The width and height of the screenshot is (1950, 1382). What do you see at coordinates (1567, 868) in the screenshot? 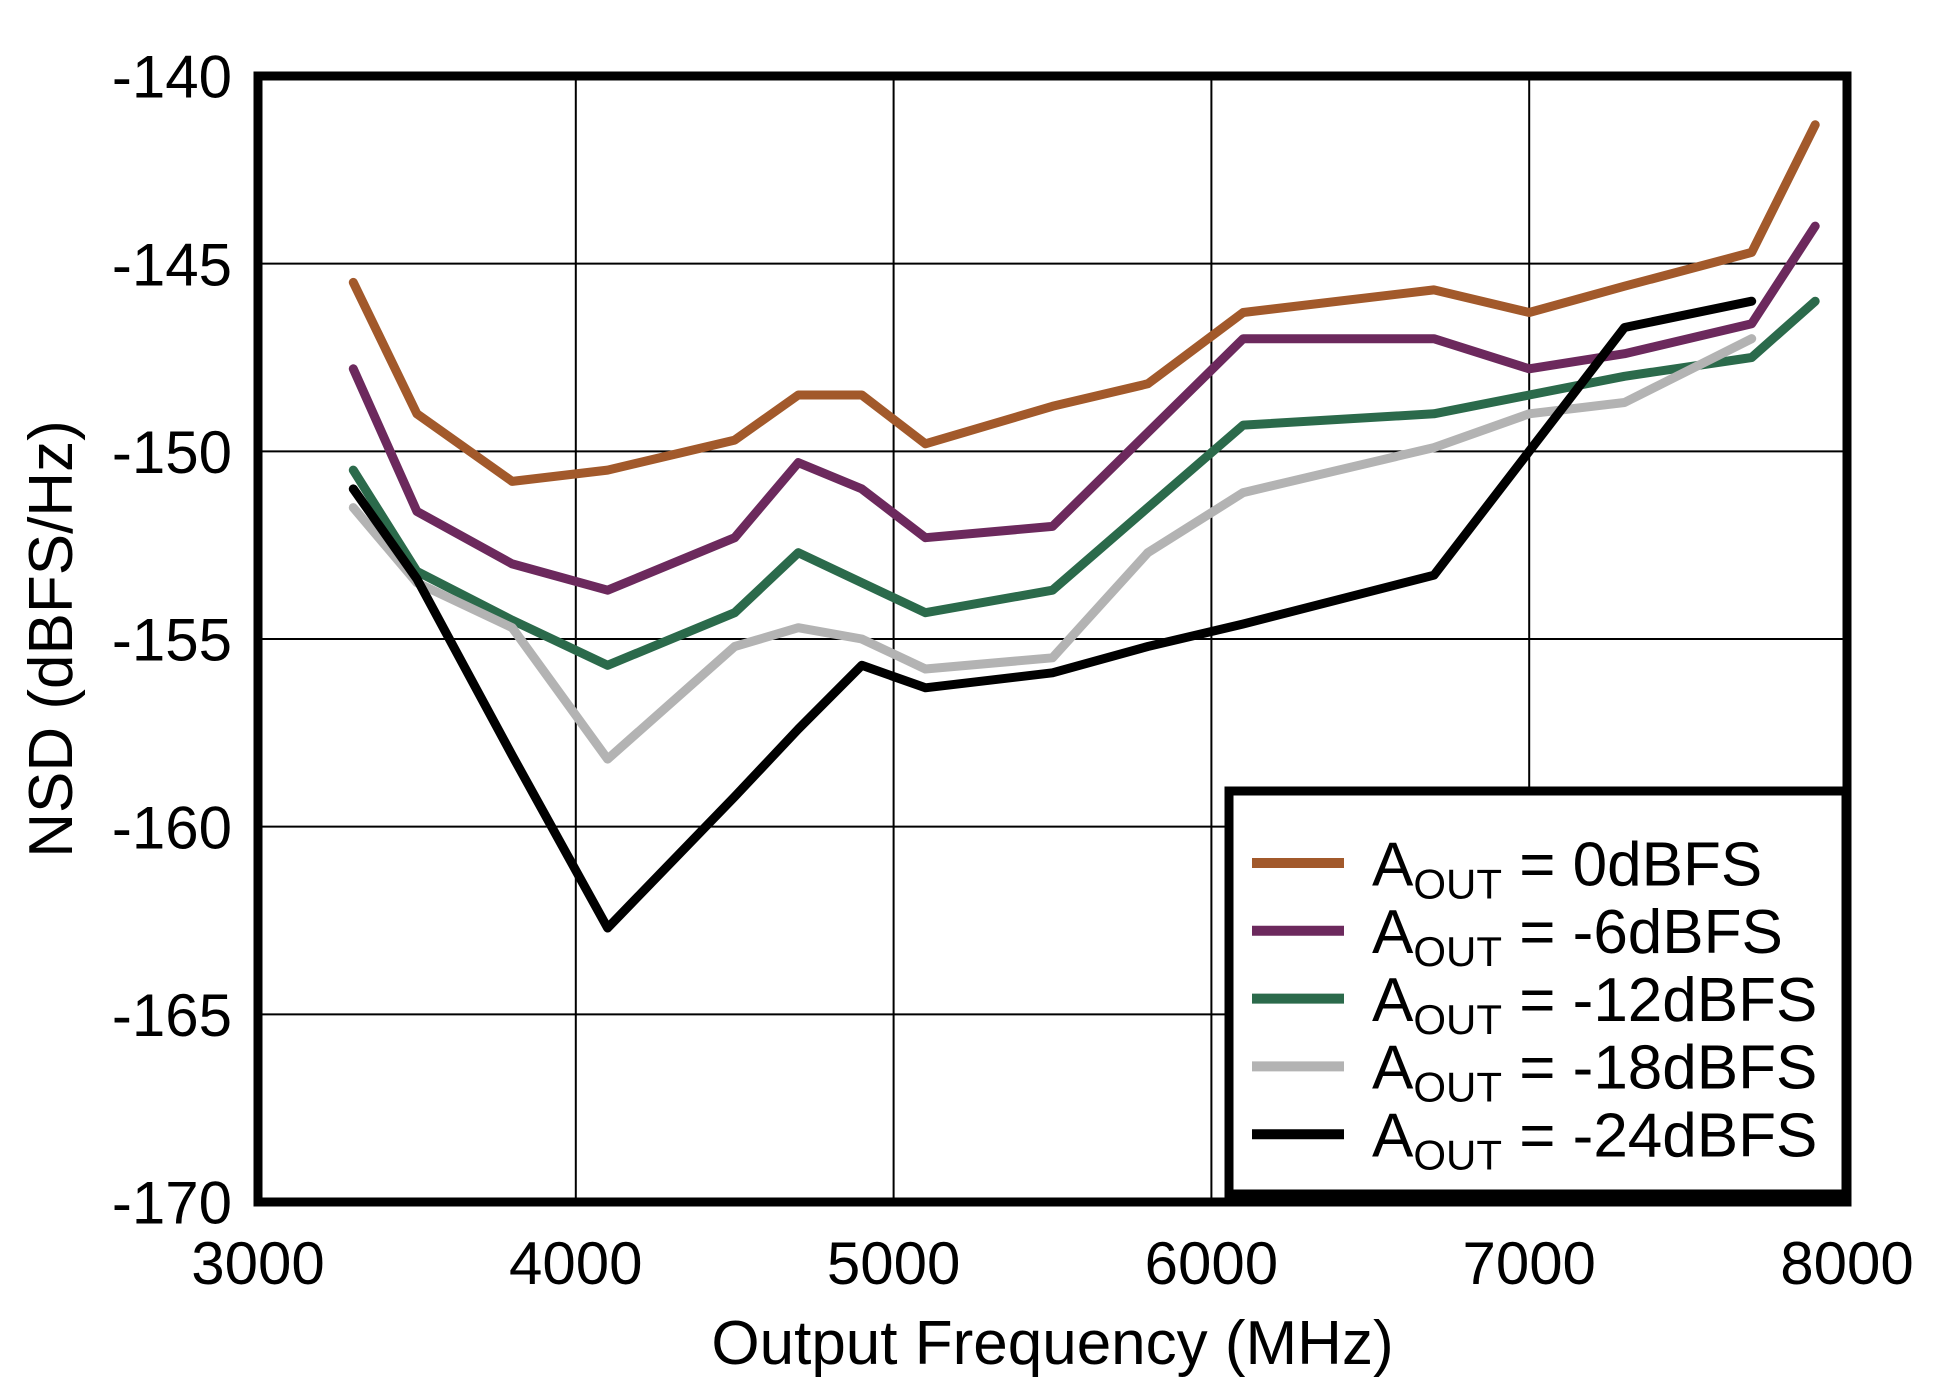
I see `legend-label-aout-0dbfs: AOUT = 0dBFS` at bounding box center [1567, 868].